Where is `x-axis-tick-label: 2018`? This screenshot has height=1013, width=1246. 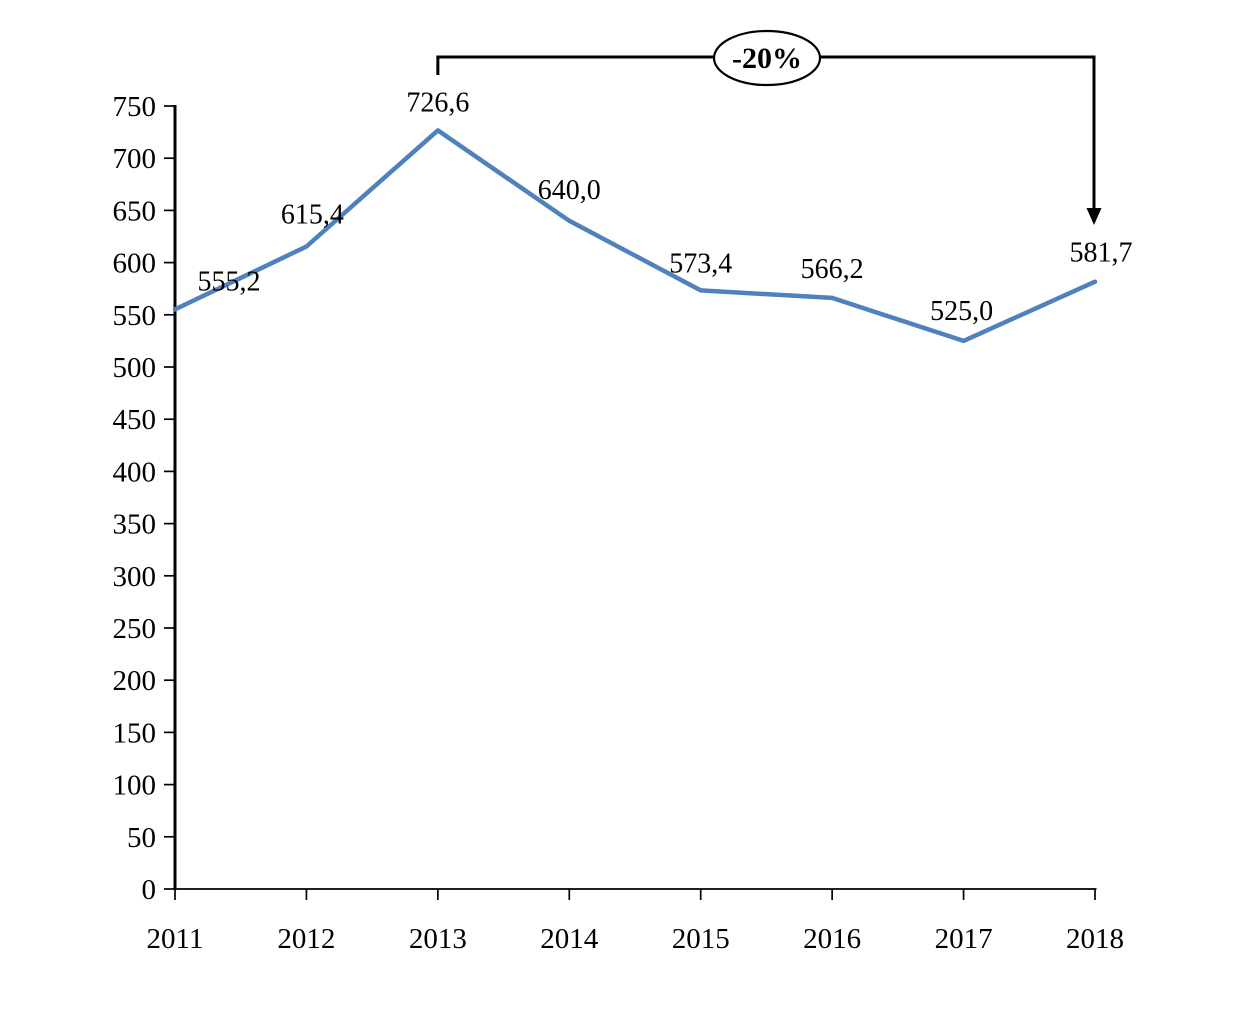 x-axis-tick-label: 2018 is located at coordinates (1095, 939).